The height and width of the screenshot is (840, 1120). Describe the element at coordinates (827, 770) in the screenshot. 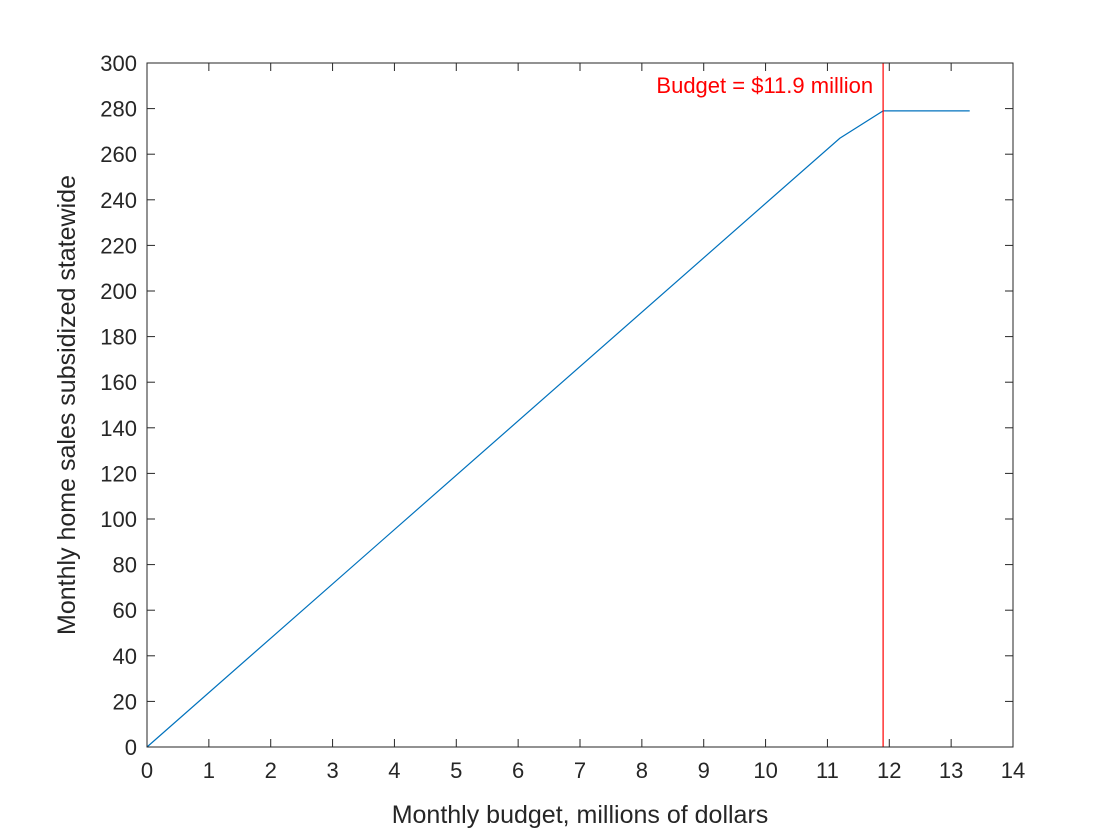

I see `x-tick-label: 11` at that location.